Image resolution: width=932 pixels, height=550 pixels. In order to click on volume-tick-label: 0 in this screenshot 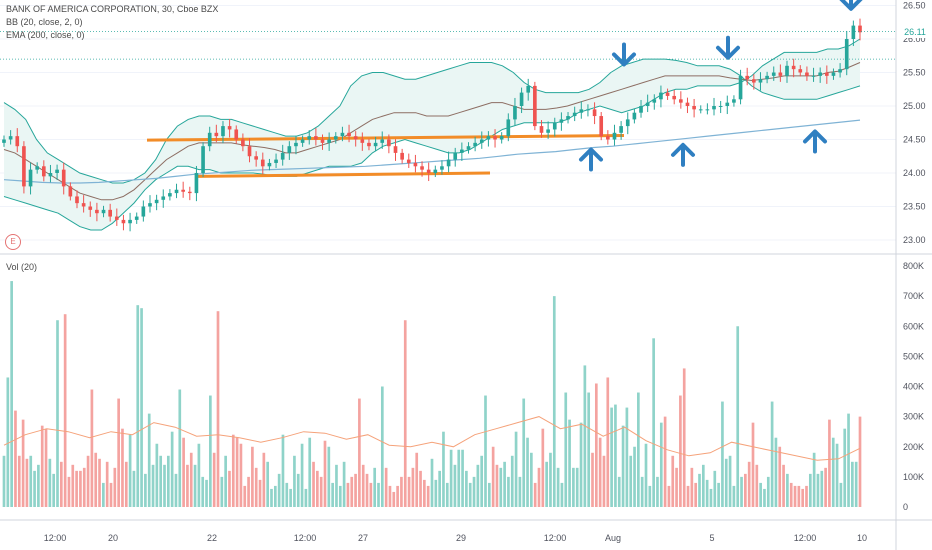, I will do `click(905, 507)`.